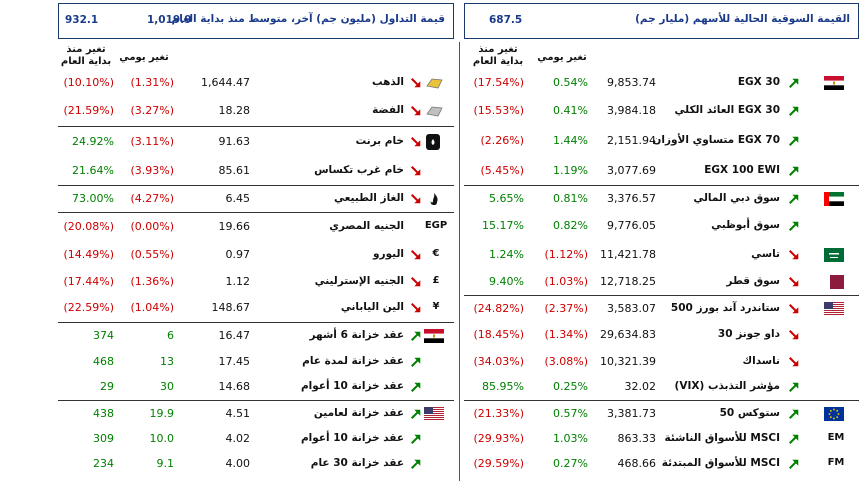  What do you see at coordinates (256, 362) in the screenshot?
I see `table-row: عقد خزانة لمدة عام 17.45 13 468` at bounding box center [256, 362].